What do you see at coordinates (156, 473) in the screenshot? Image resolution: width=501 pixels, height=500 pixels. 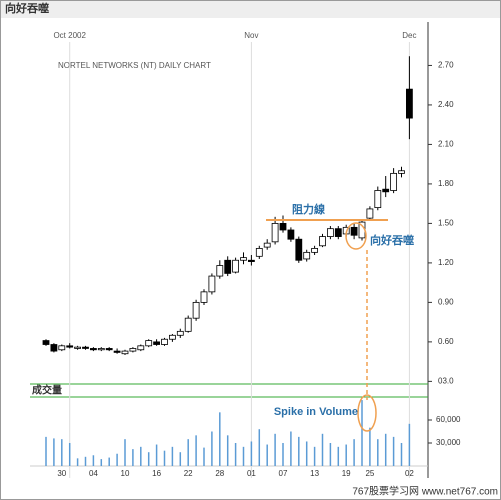 I see `x-tick-label: 16` at bounding box center [156, 473].